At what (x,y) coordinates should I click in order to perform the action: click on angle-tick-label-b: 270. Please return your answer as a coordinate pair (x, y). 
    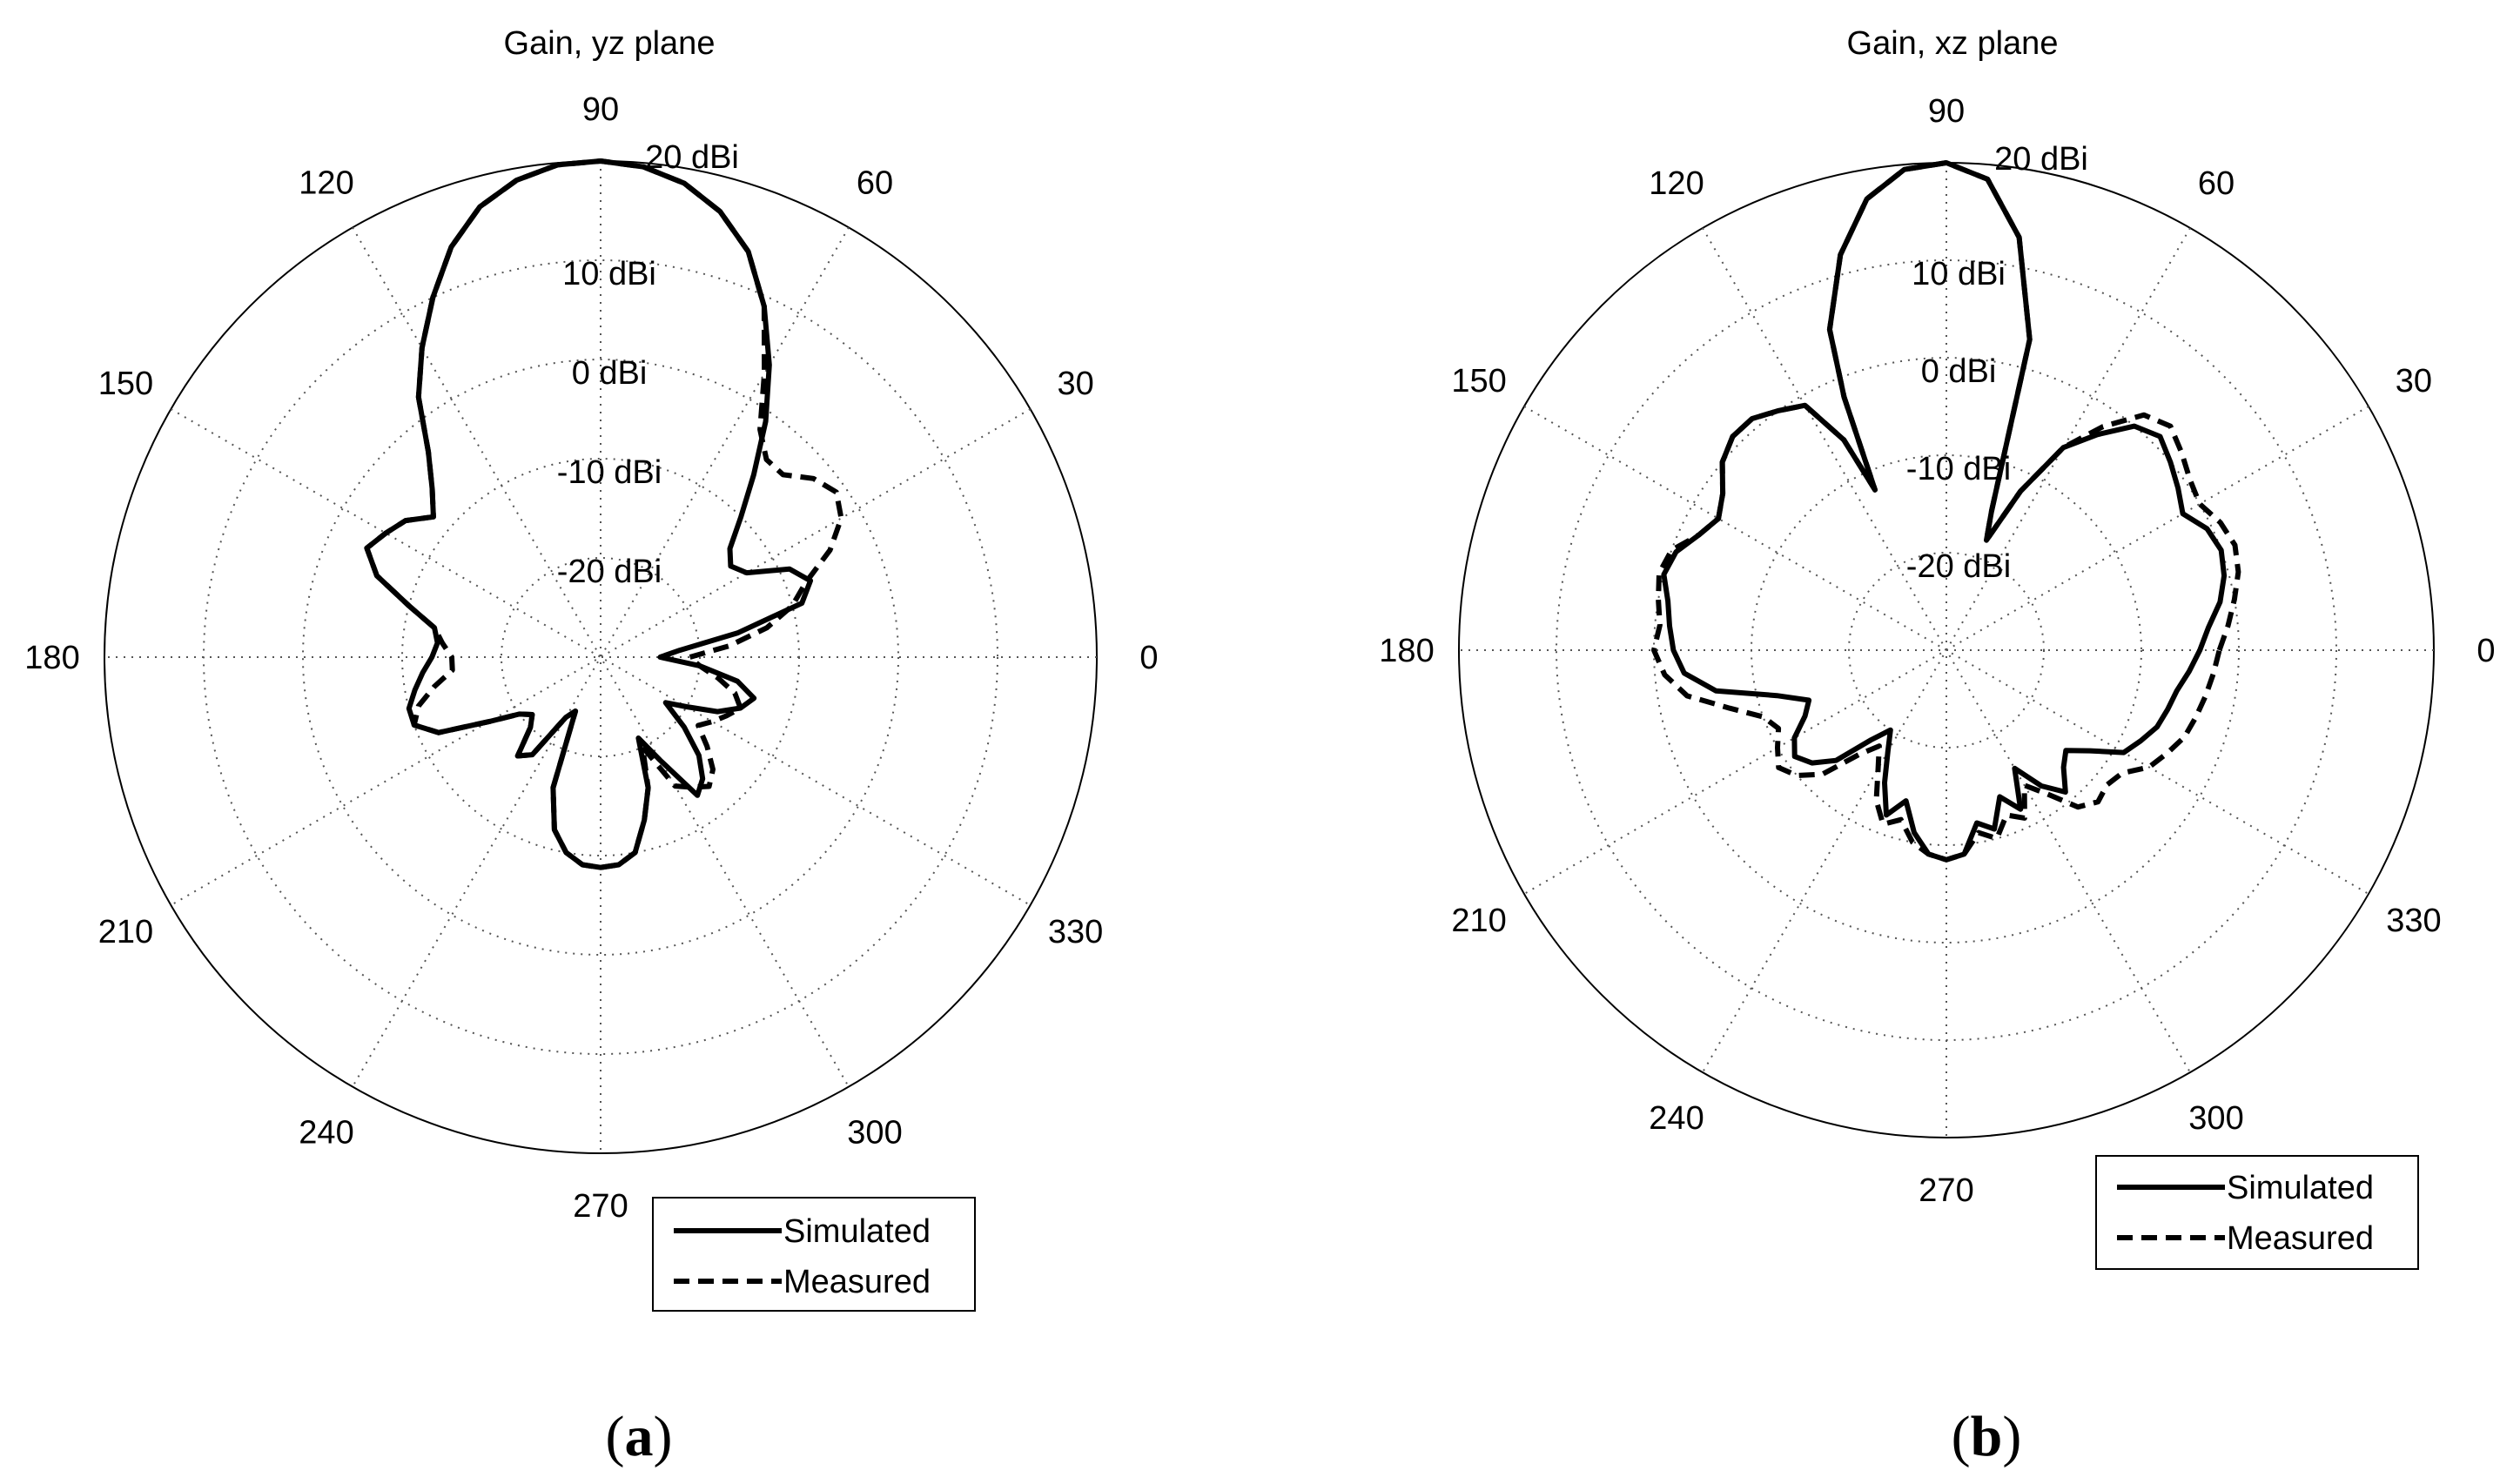
    Looking at the image, I should click on (1946, 1190).